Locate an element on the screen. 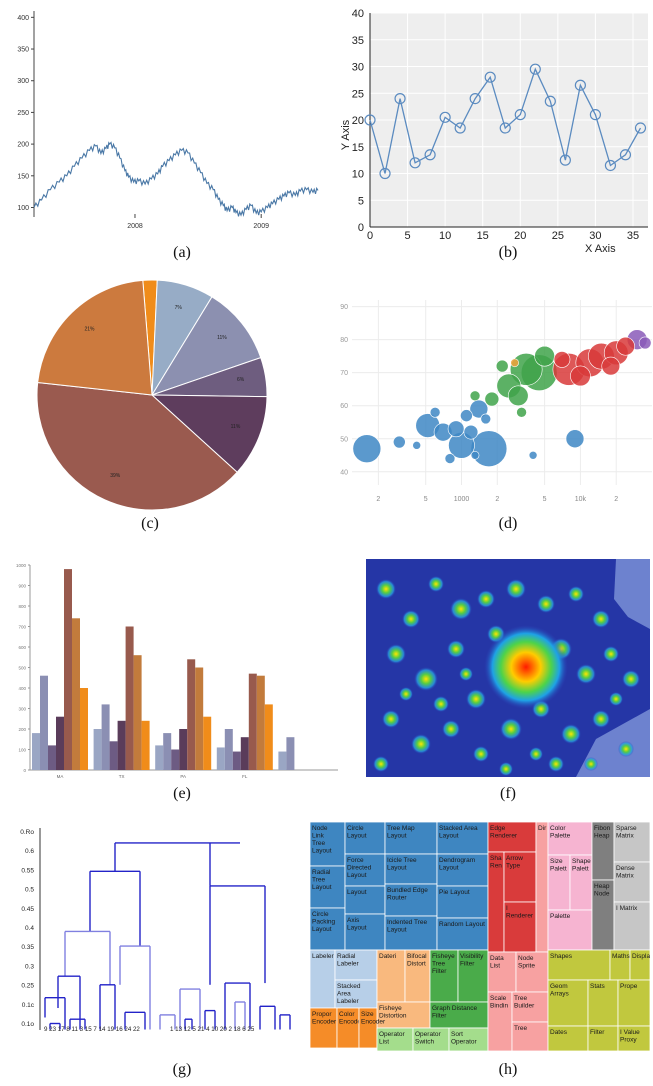 This screenshot has width=653, height=1086. caption-h: (h) is located at coordinates (508, 1069).